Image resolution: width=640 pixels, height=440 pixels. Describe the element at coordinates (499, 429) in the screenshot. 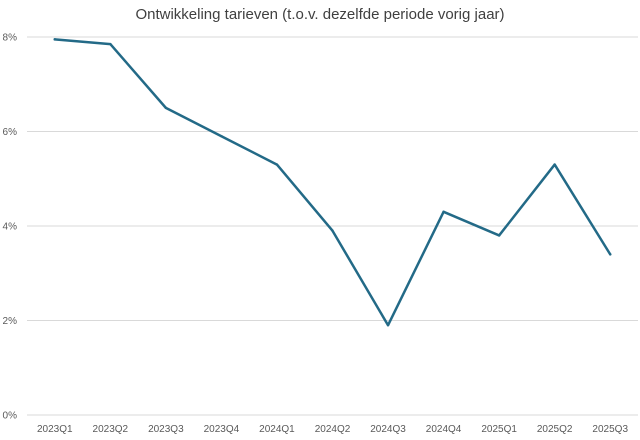

I see `x-tick-label: 2025Q1` at that location.